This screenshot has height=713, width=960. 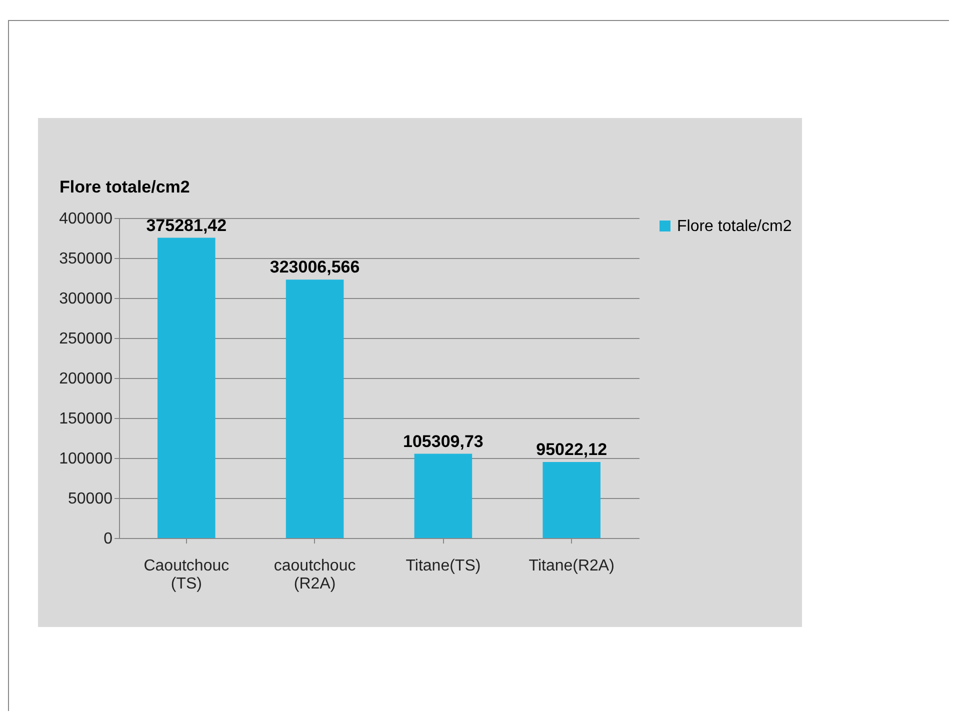 I want to click on y-tick-label: 250000, so click(x=86, y=339).